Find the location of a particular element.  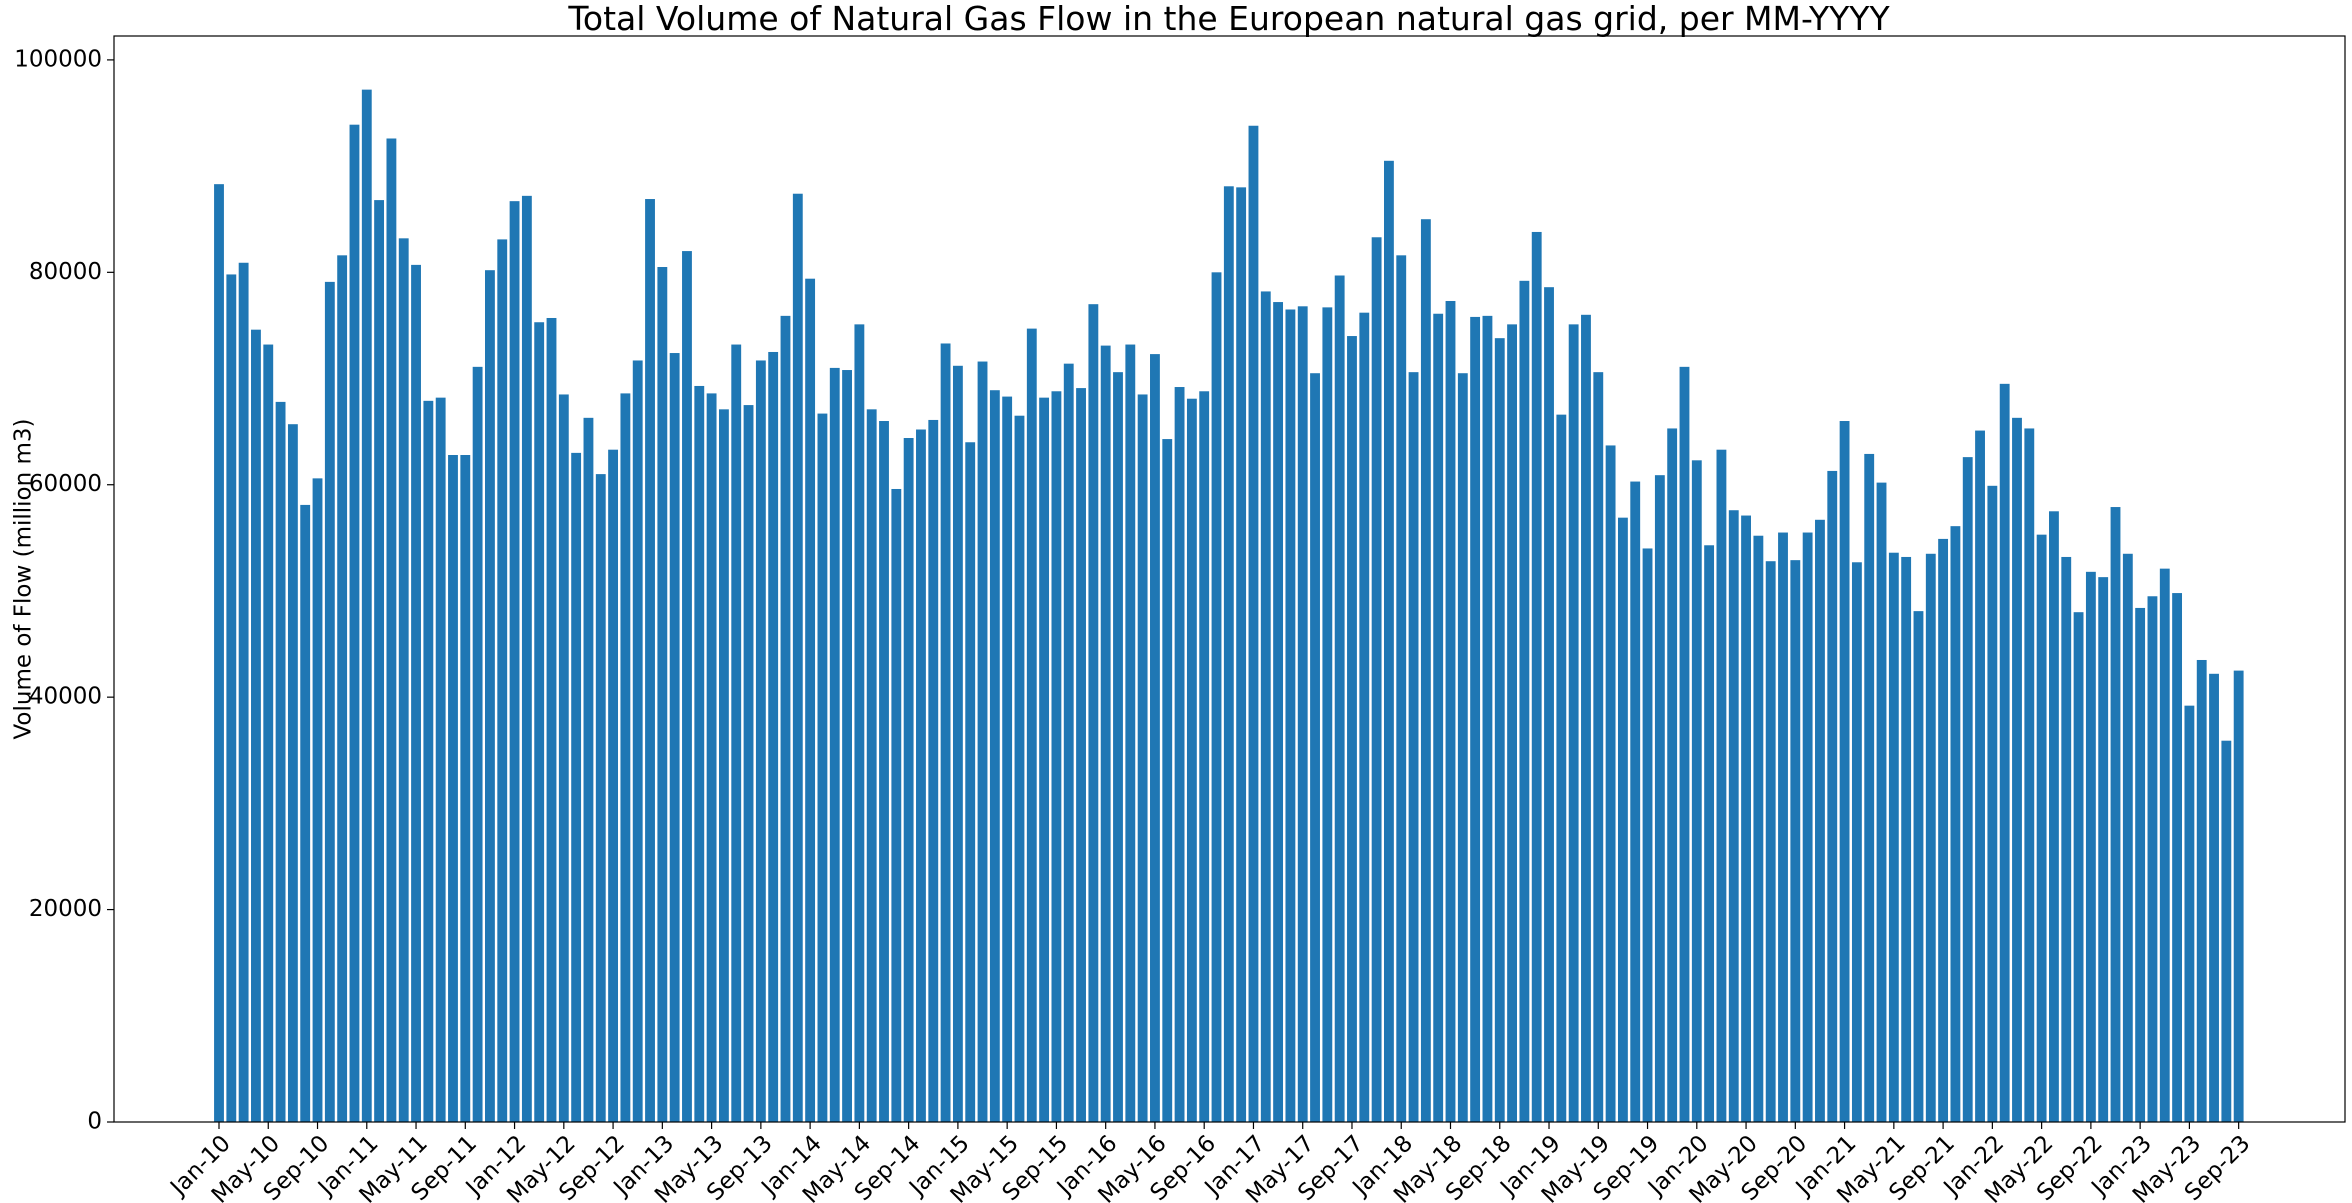

y-tick-label: 20000 is located at coordinates (65, 909).